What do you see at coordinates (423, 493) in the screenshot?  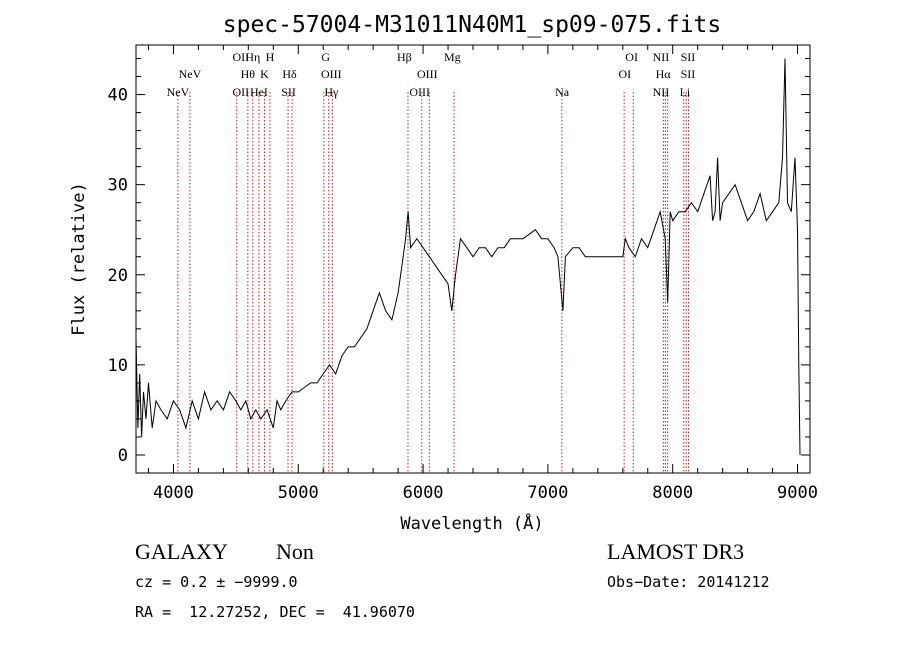 I see `x-tick-label: 6000` at bounding box center [423, 493].